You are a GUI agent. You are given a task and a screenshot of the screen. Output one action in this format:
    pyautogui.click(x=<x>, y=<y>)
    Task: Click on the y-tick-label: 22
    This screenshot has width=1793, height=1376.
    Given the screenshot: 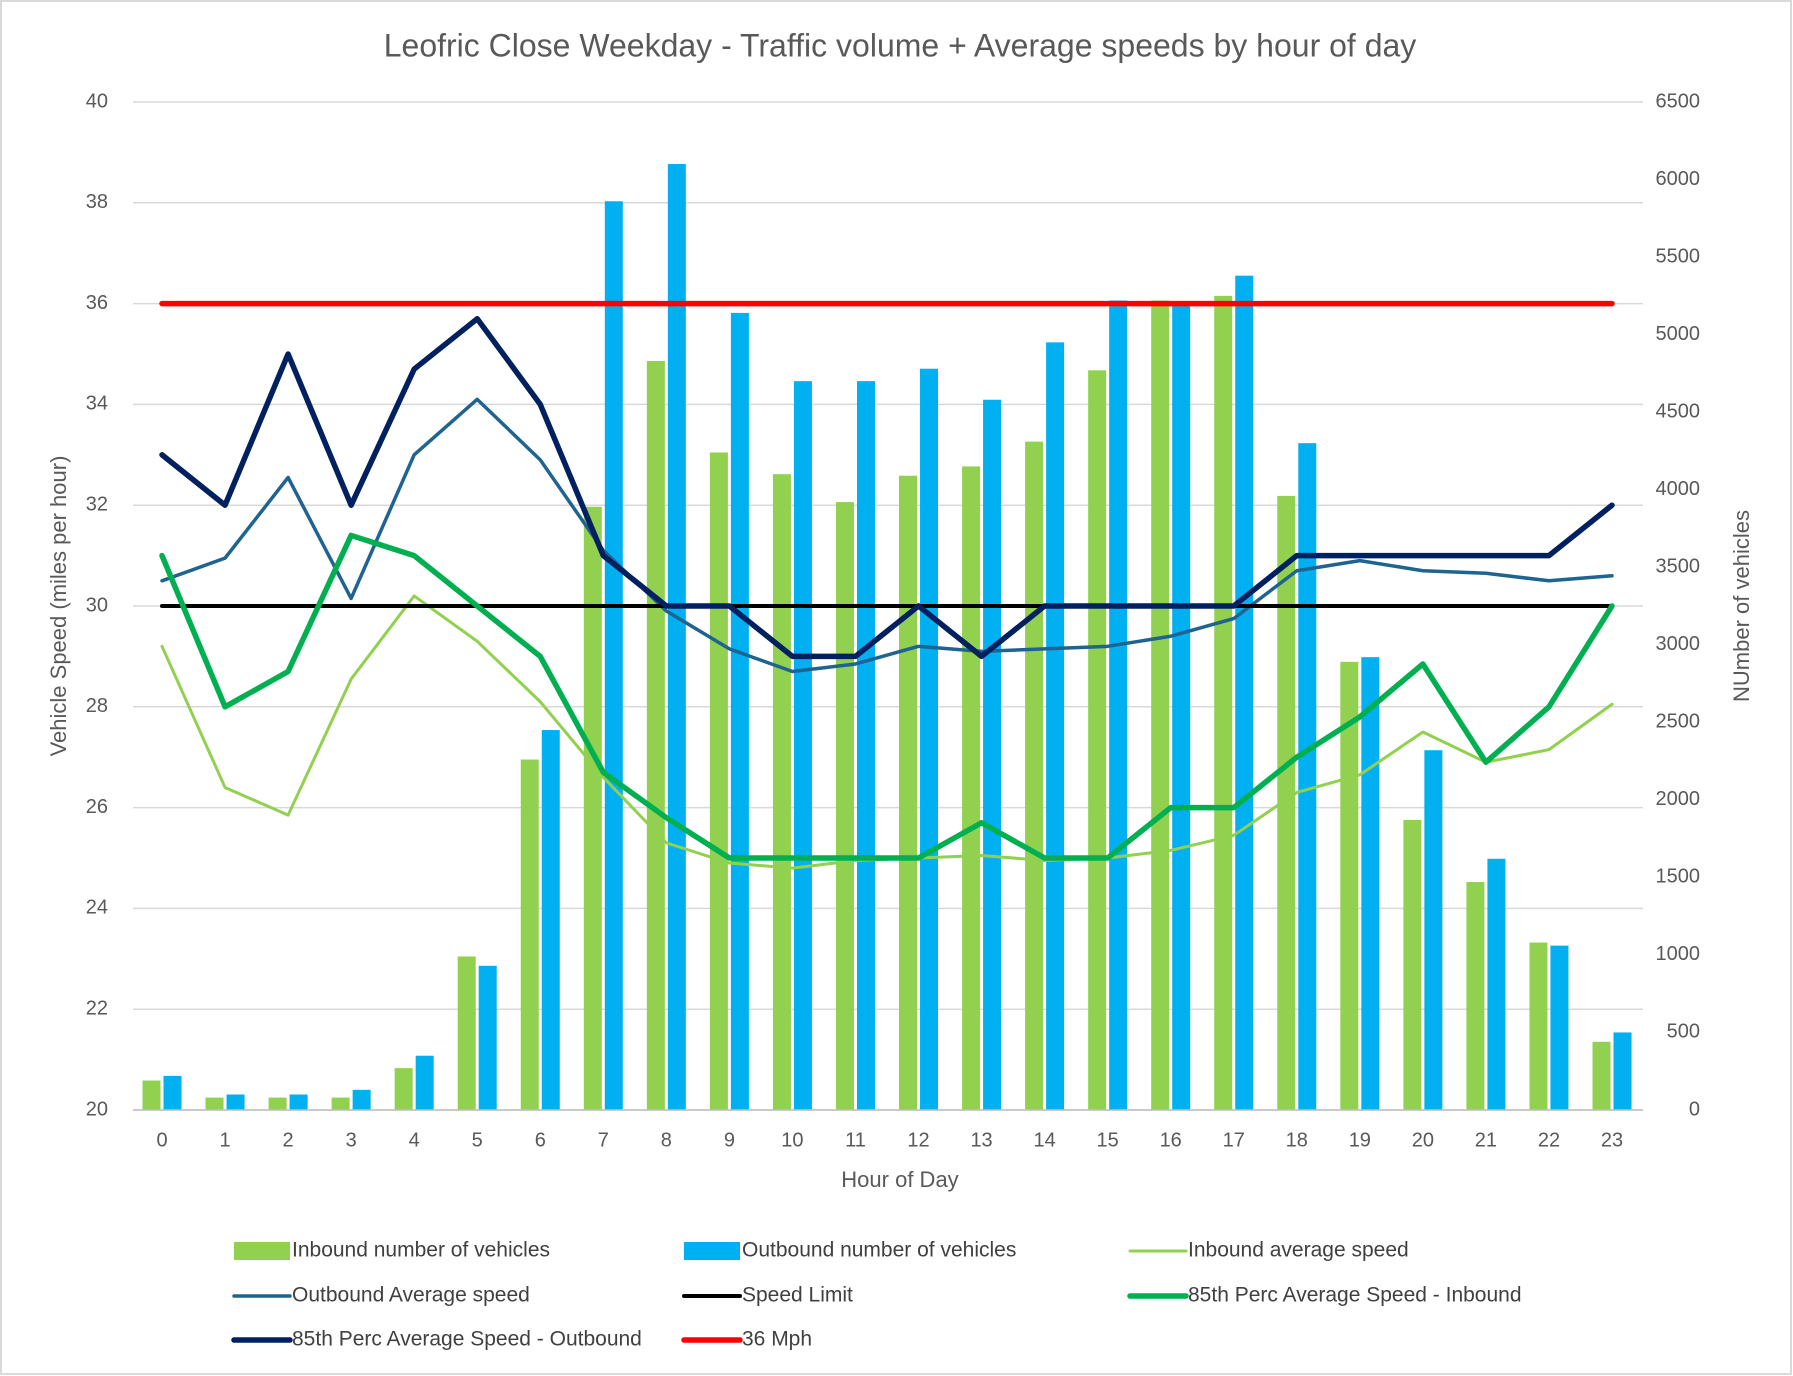 What is the action you would take?
    pyautogui.click(x=97, y=1008)
    